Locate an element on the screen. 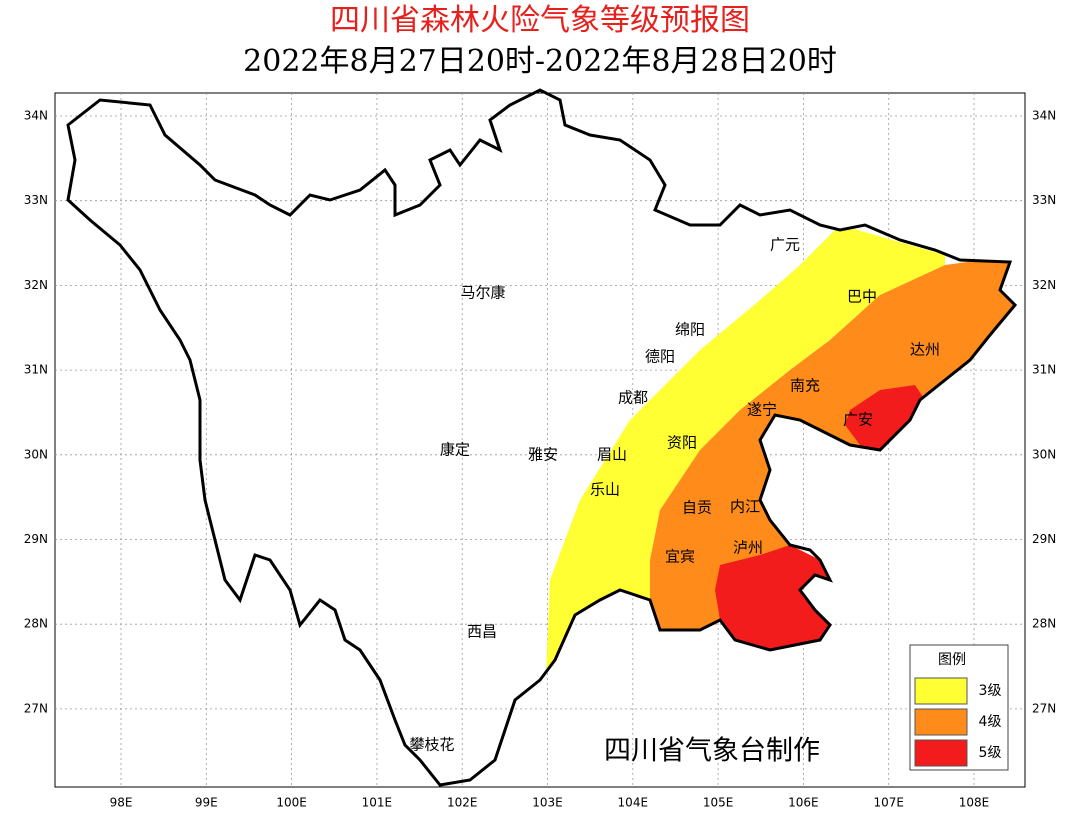 The width and height of the screenshot is (1080, 826). city-label: 乐山 is located at coordinates (605, 490).